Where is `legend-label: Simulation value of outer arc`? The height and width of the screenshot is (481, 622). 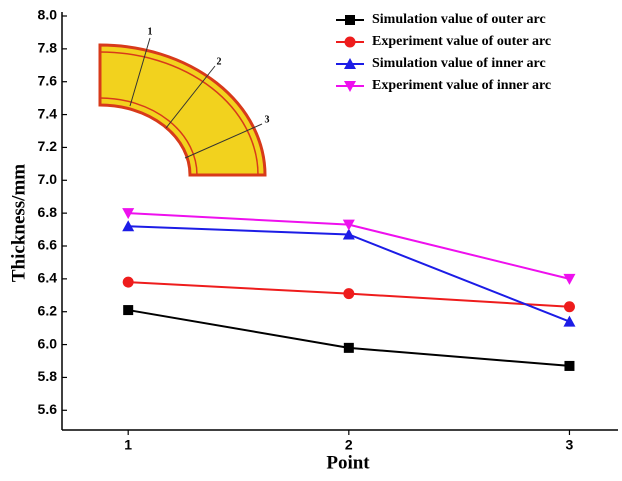 legend-label: Simulation value of outer arc is located at coordinates (459, 19).